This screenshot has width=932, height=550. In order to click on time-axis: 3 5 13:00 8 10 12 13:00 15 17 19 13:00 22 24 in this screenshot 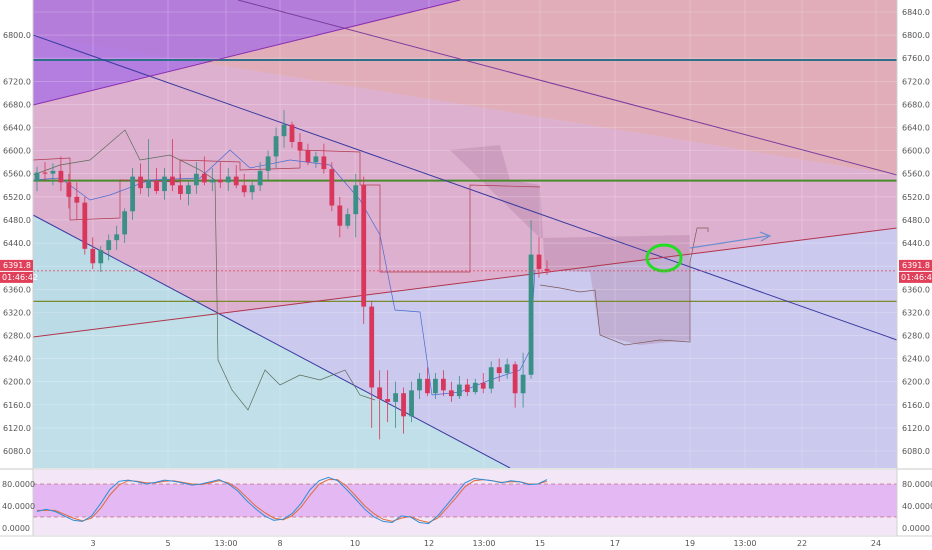, I will do `click(485, 543)`.